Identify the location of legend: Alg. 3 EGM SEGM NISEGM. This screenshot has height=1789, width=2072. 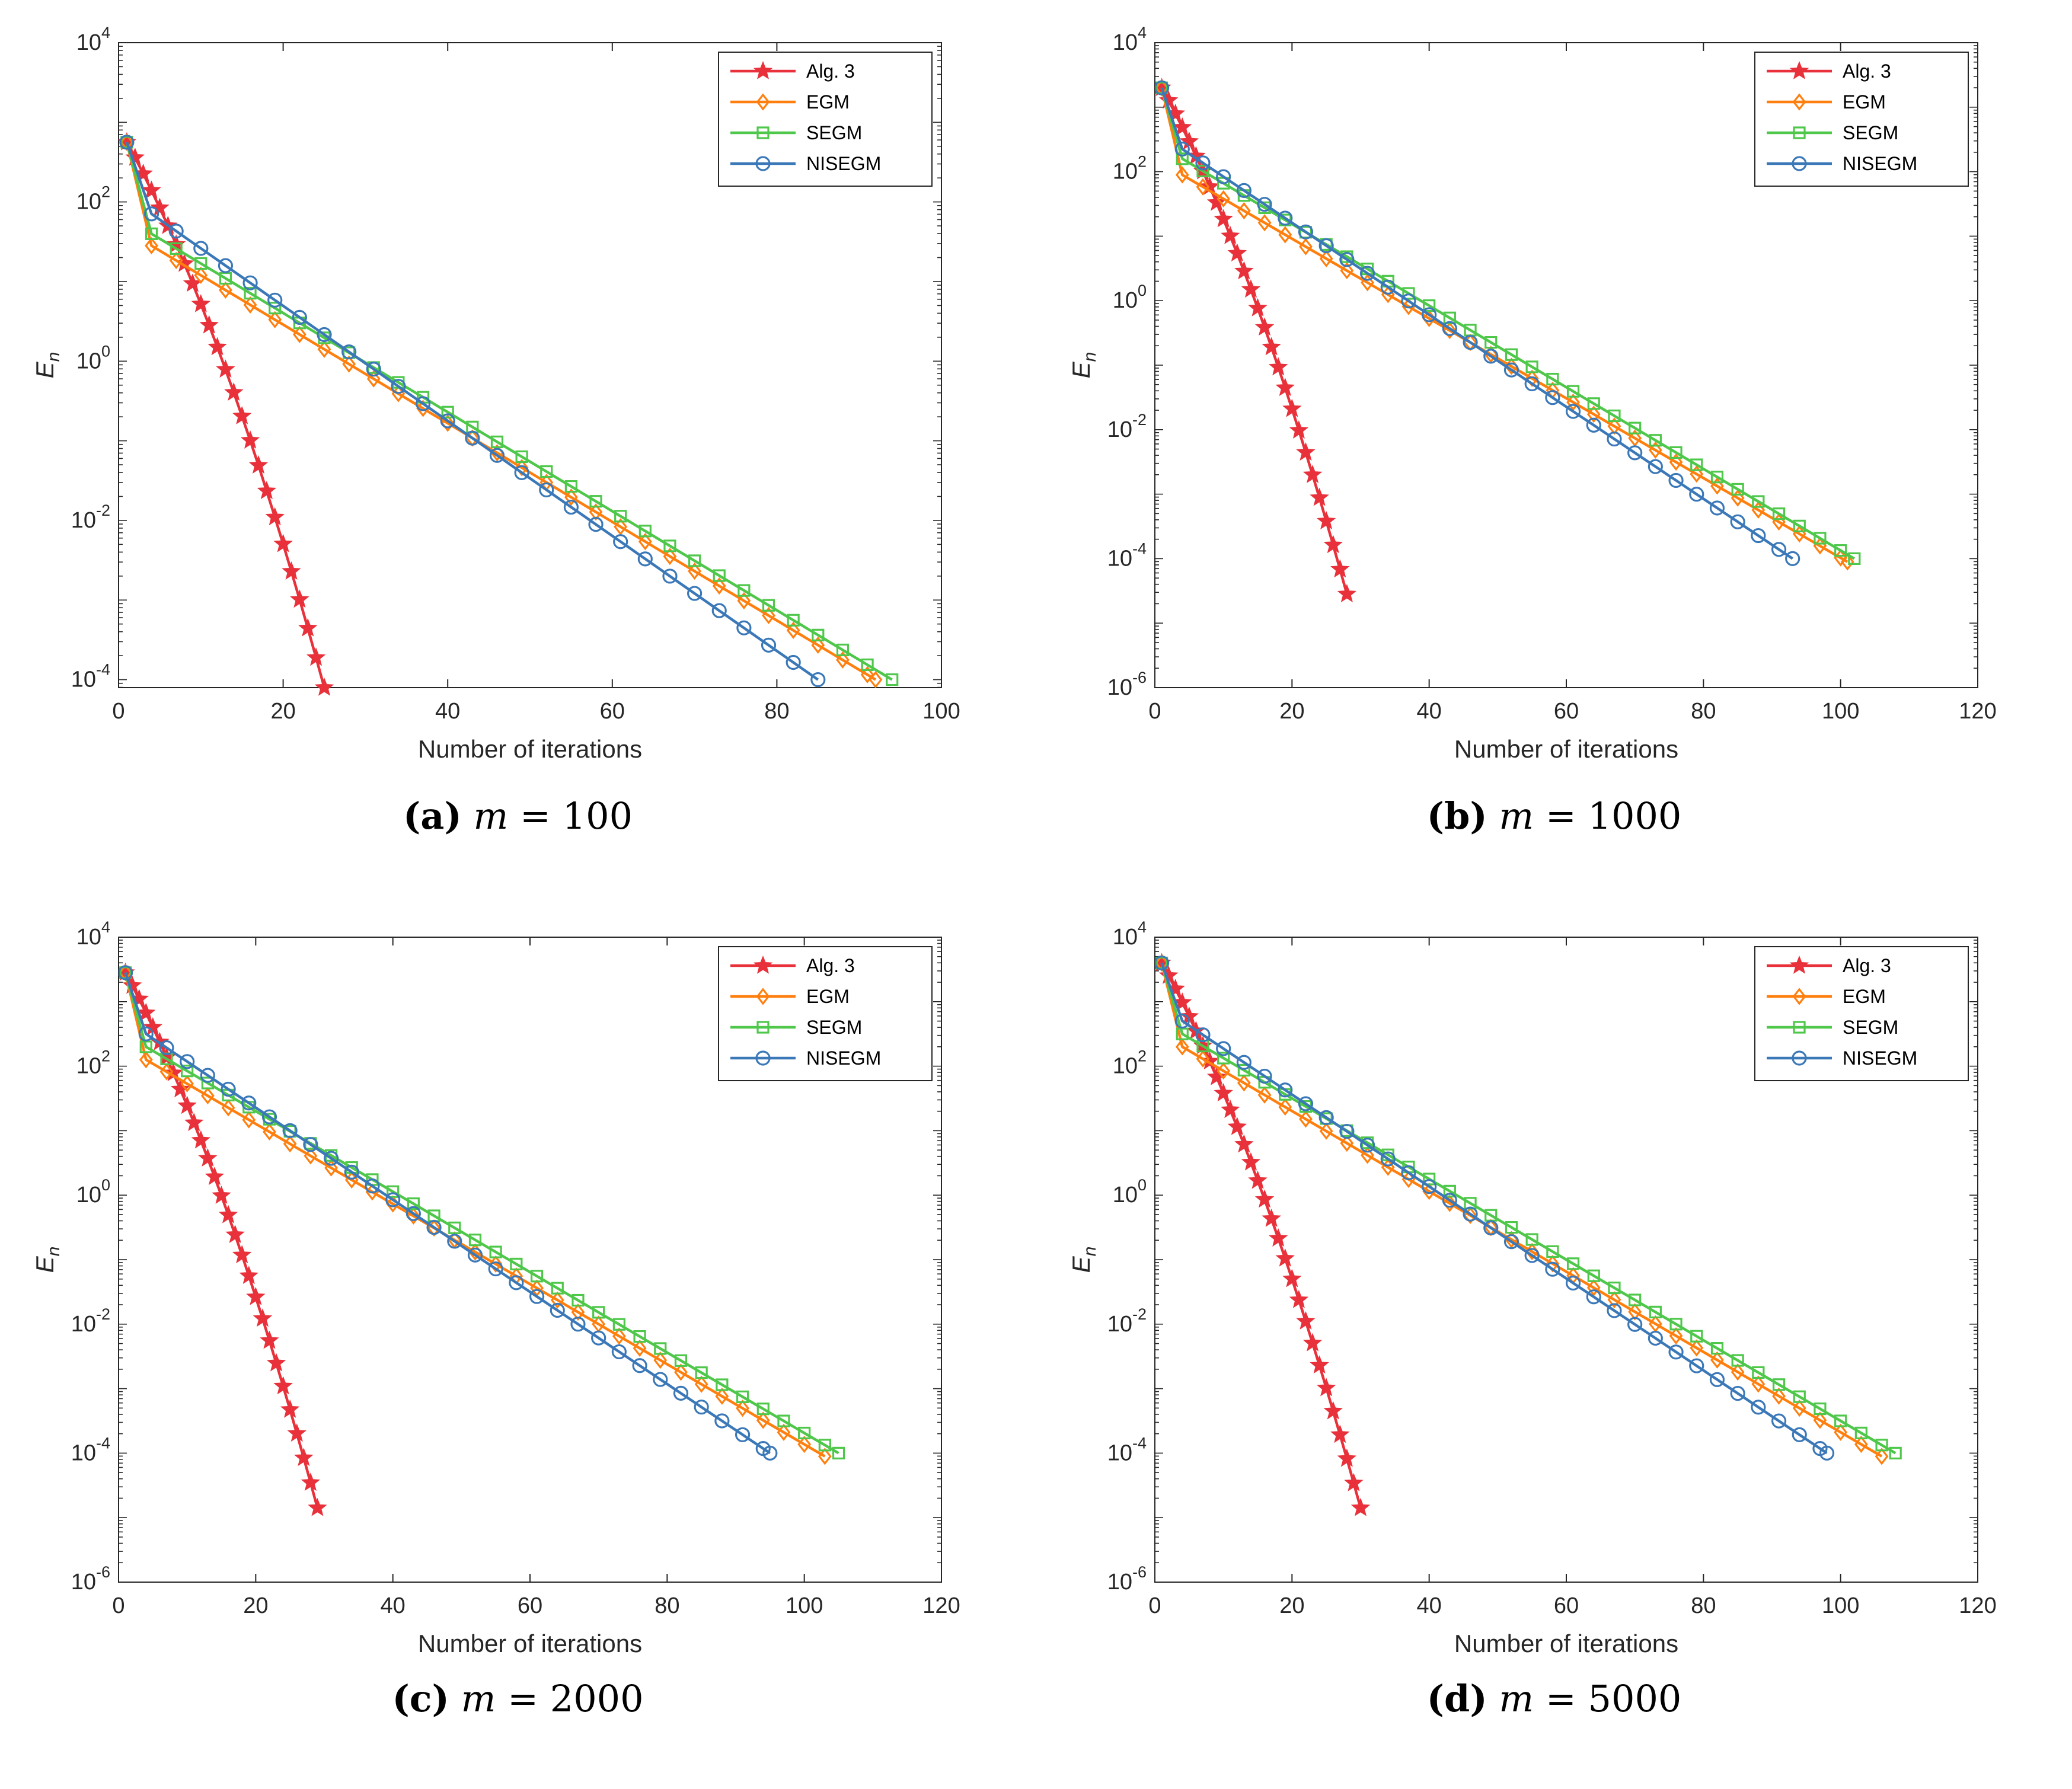
(825, 119).